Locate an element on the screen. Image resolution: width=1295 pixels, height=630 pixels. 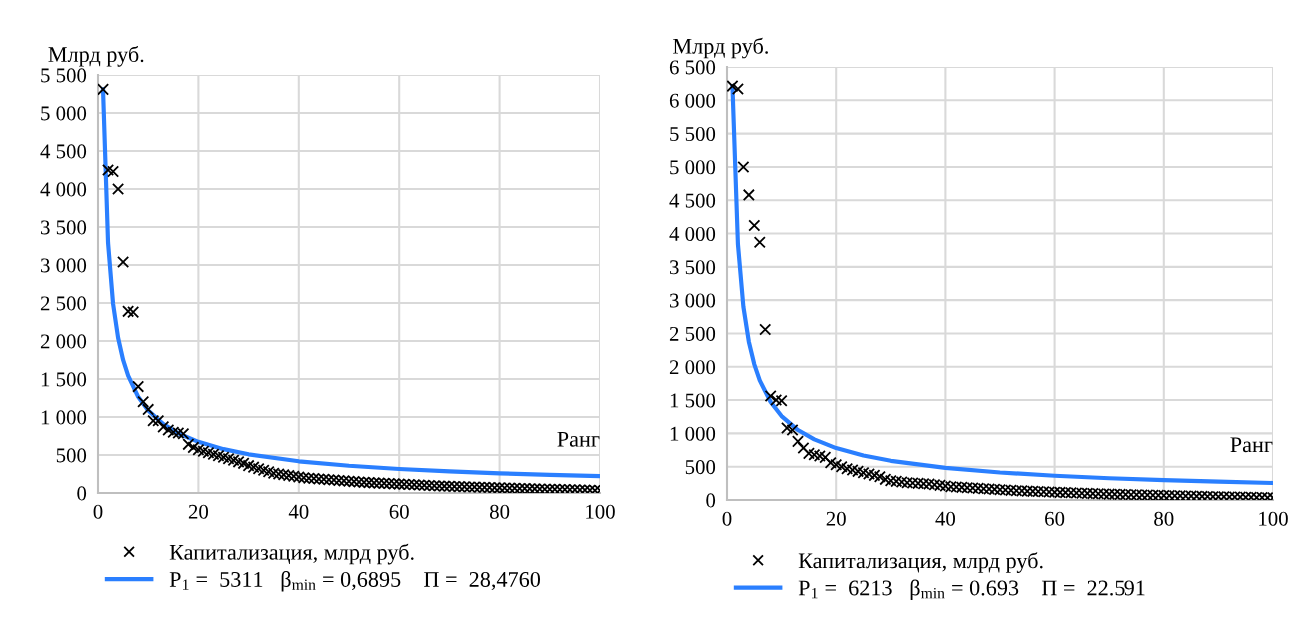
y-tick-label: 6 000 is located at coordinates (692, 100).